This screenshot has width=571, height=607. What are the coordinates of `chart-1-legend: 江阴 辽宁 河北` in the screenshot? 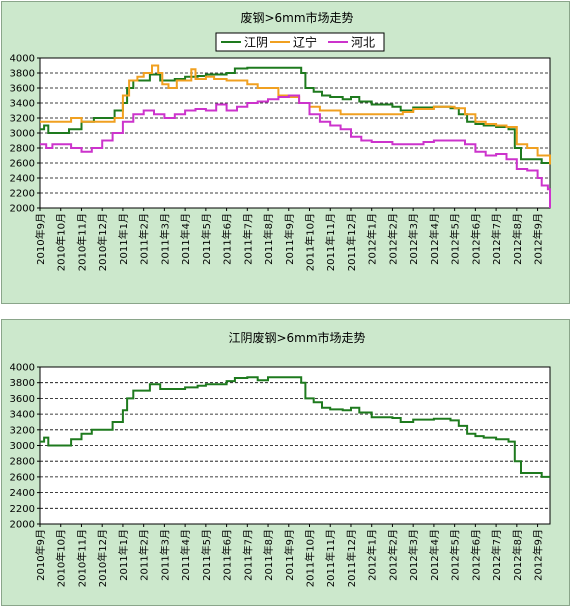 It's located at (300, 42).